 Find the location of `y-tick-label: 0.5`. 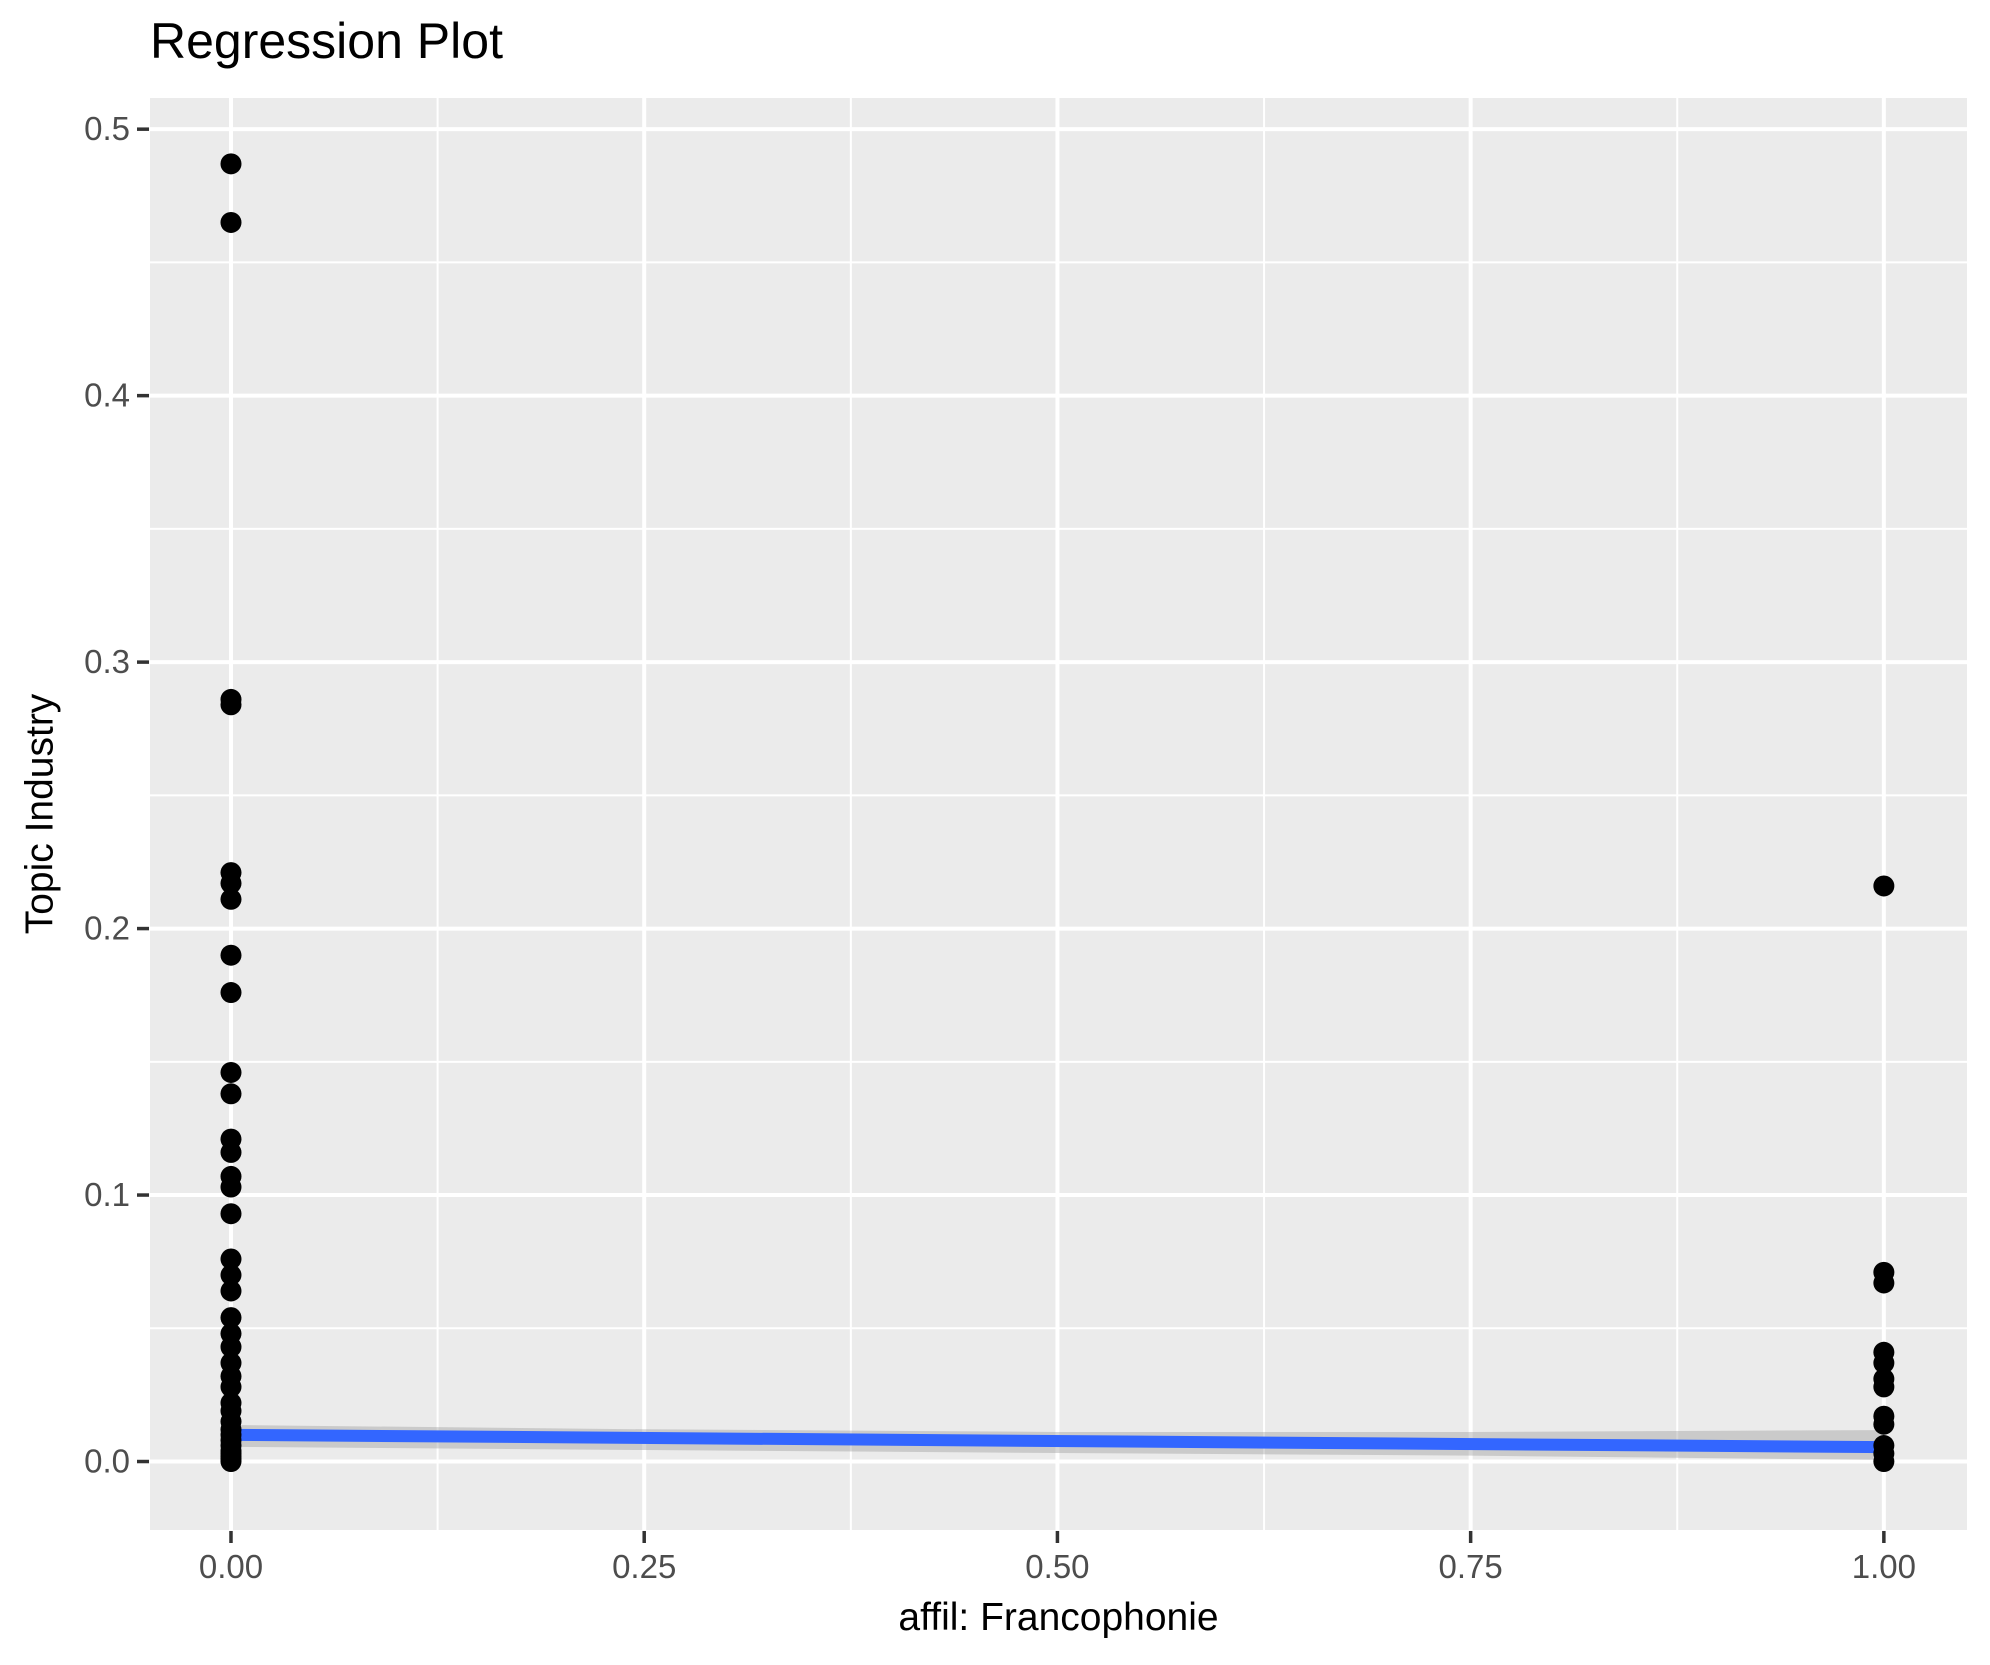

y-tick-label: 0.5 is located at coordinates (107, 128).